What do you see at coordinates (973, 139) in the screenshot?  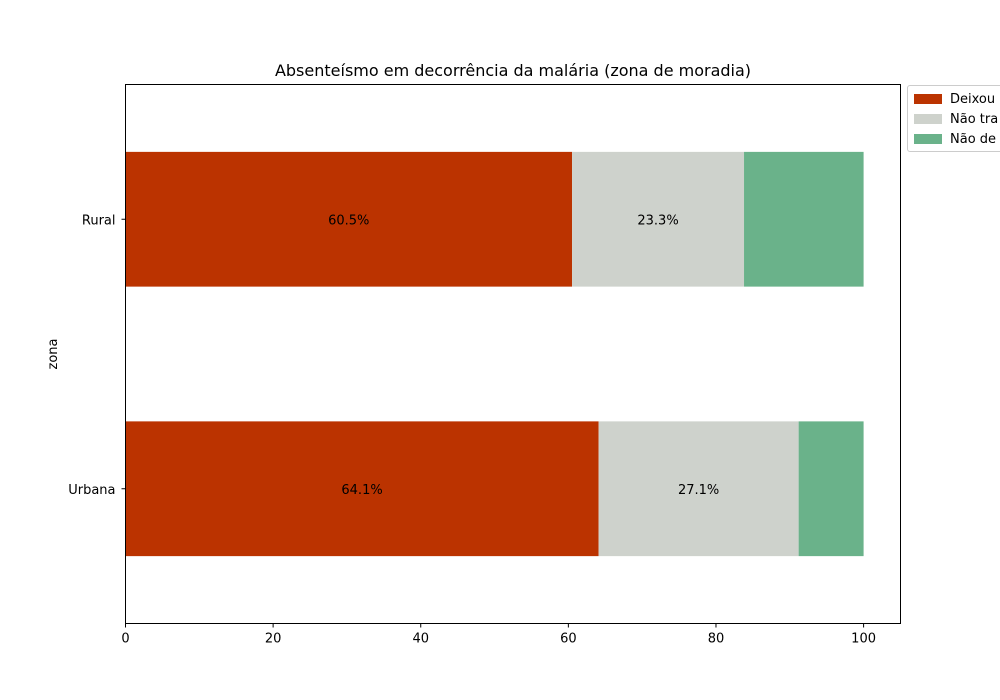 I see `legend-label-nao-de: Não de` at bounding box center [973, 139].